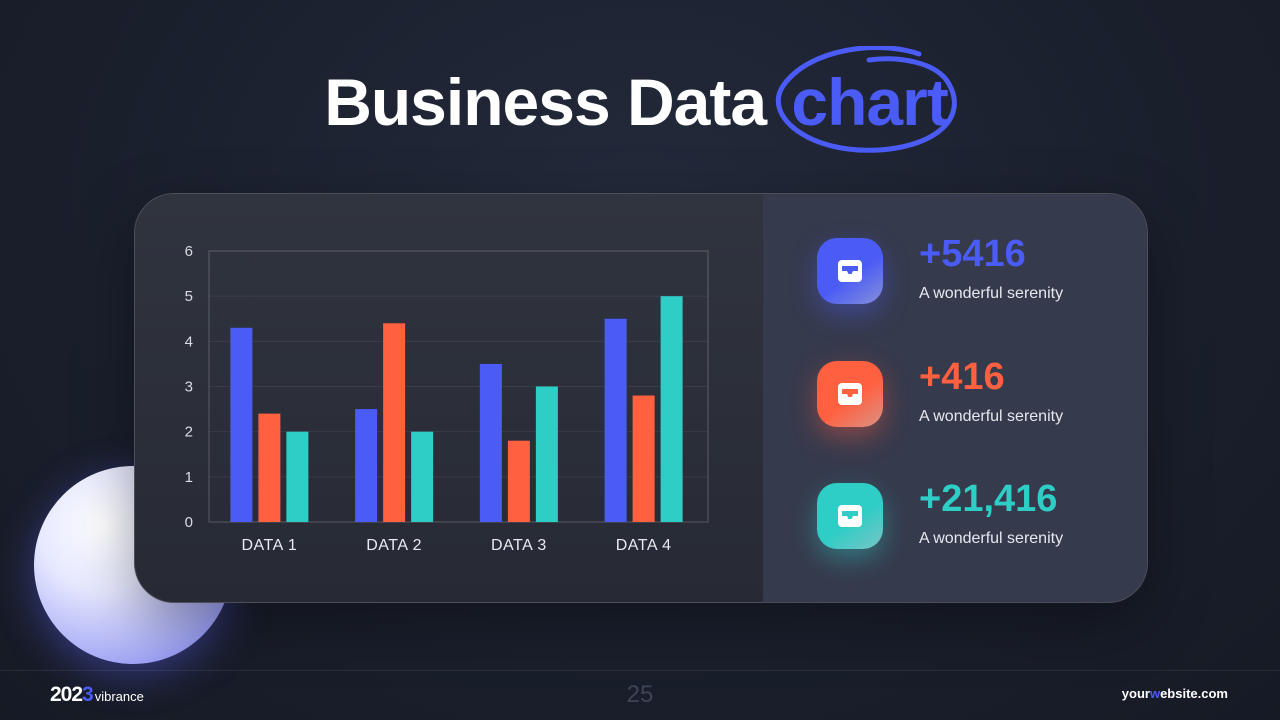  What do you see at coordinates (644, 545) in the screenshot?
I see `x-tick-label: DATA 4` at bounding box center [644, 545].